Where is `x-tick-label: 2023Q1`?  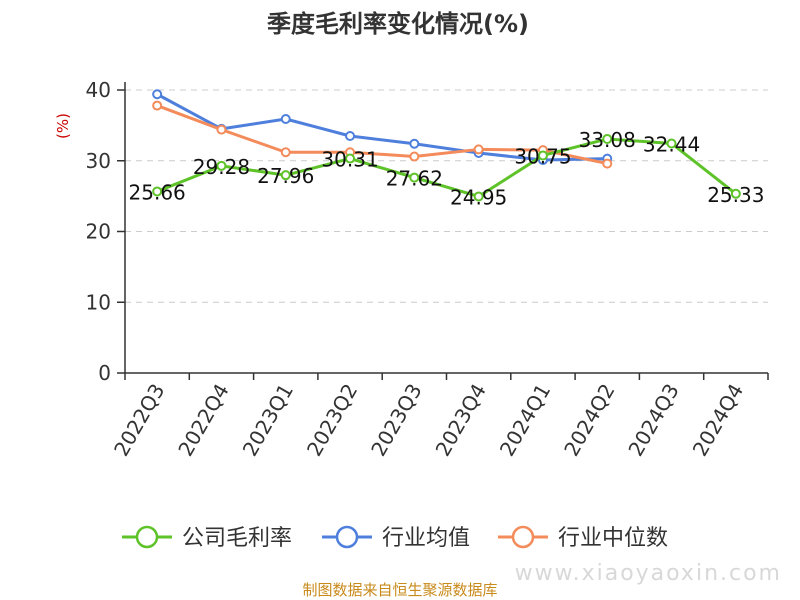
x-tick-label: 2023Q1 is located at coordinates (268, 420).